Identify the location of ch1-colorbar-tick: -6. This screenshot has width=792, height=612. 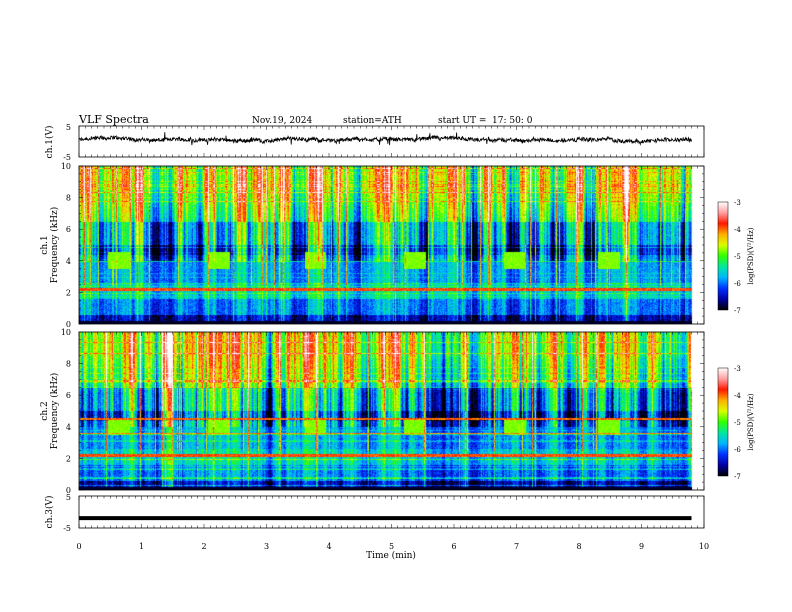
(737, 284).